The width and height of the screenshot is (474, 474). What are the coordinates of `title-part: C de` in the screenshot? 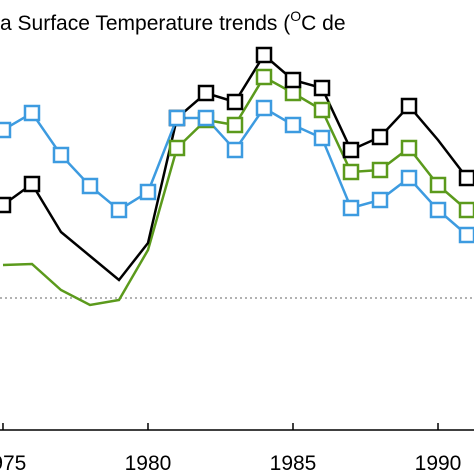 It's located at (323, 23).